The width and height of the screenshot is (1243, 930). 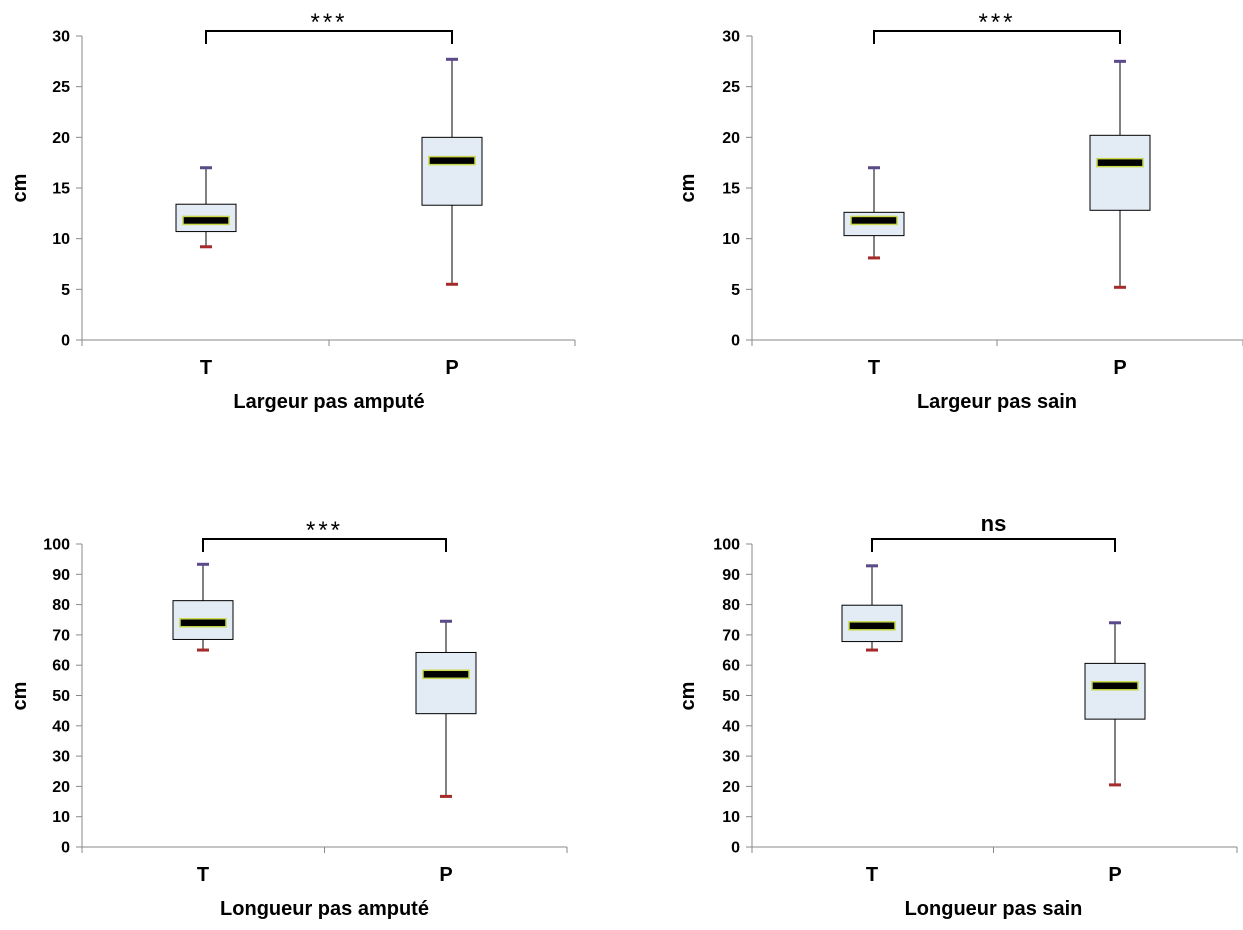 What do you see at coordinates (994, 909) in the screenshot?
I see `x-axis-title: Longueur pas sain` at bounding box center [994, 909].